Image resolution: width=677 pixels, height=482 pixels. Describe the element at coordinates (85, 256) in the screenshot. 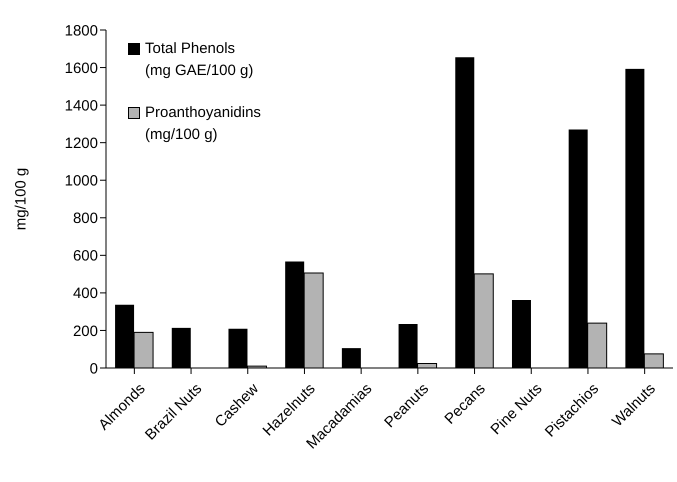

I see `y-tick-label: 600` at that location.